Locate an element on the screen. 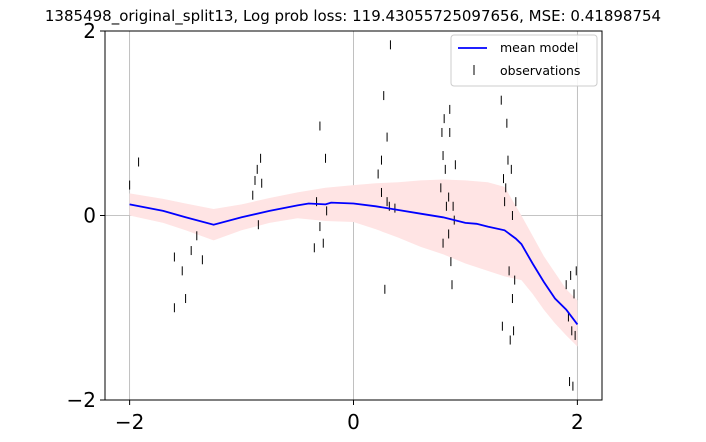  y-tick-label: 0 is located at coordinates (89, 216).